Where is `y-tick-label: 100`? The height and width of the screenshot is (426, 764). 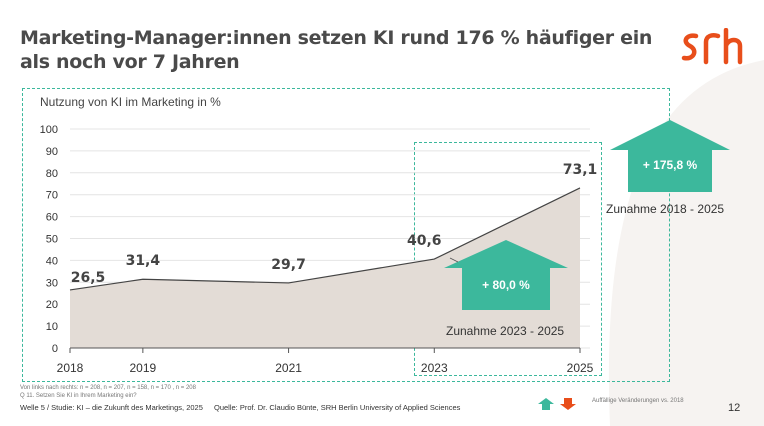
y-tick-label: 100 is located at coordinates (49, 130).